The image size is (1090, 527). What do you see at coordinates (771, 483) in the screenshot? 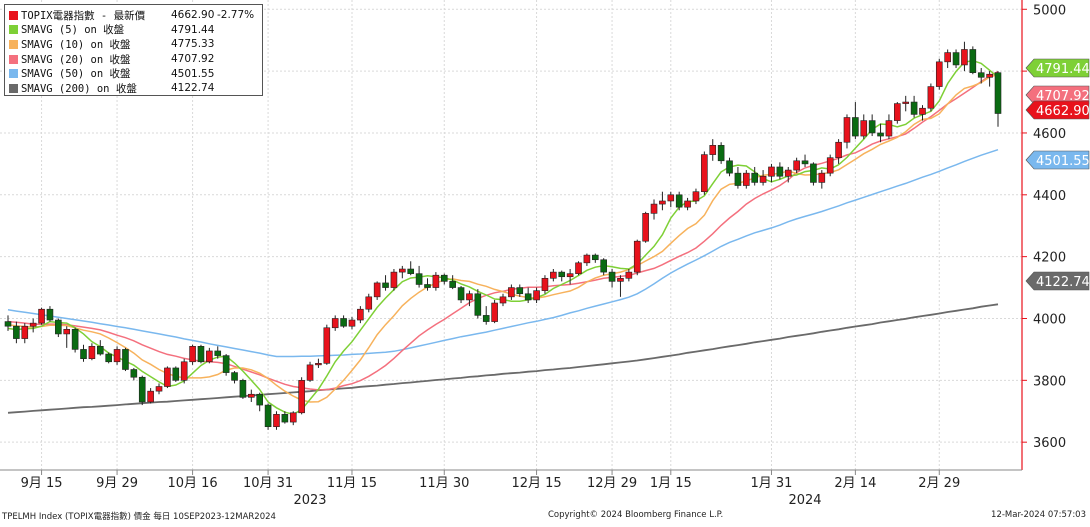
I see `x-tick-label: 1月 31` at bounding box center [771, 483].